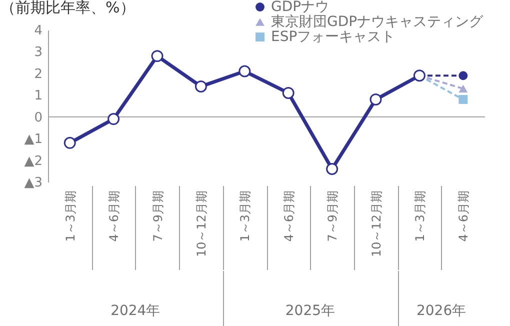 Image resolution: width=510 pixels, height=326 pixels. I want to click on y-axis-title: （前期比年率、%）, so click(67, 8).